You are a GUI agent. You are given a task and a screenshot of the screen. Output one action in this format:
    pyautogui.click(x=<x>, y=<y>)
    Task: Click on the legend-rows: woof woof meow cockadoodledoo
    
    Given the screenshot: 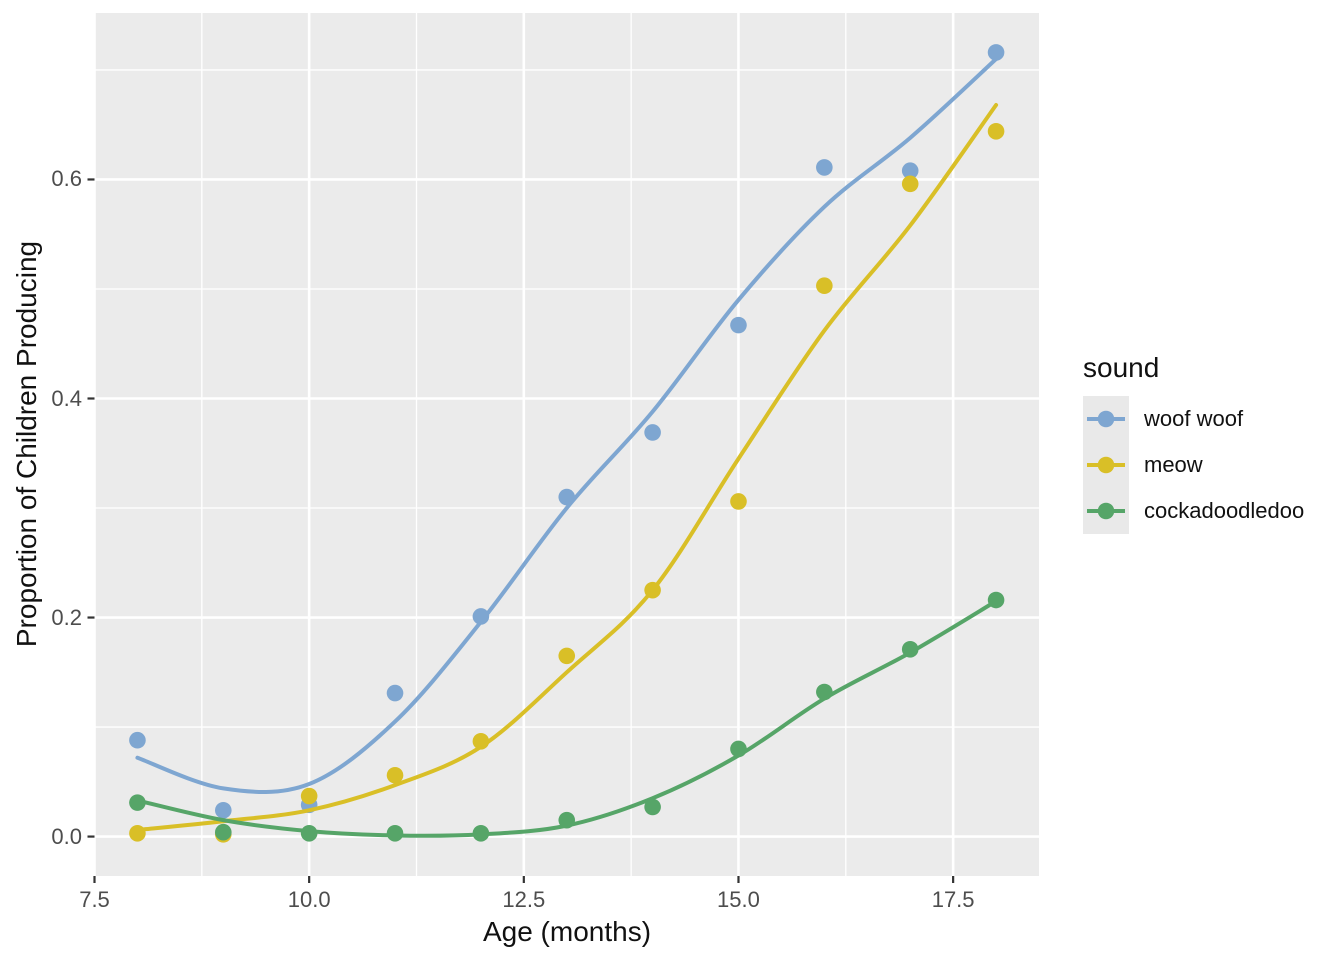 What is the action you would take?
    pyautogui.click(x=1193, y=465)
    